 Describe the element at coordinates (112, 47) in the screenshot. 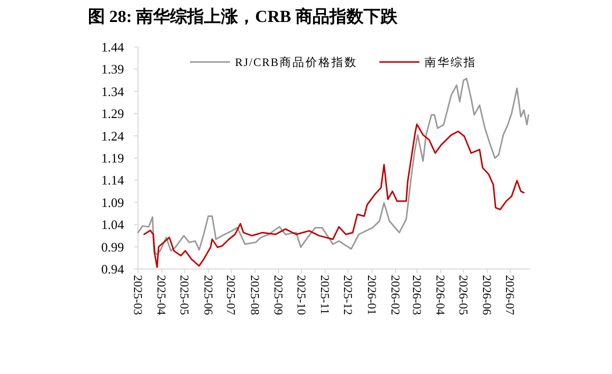

I see `y-tick-label: 1.44` at that location.